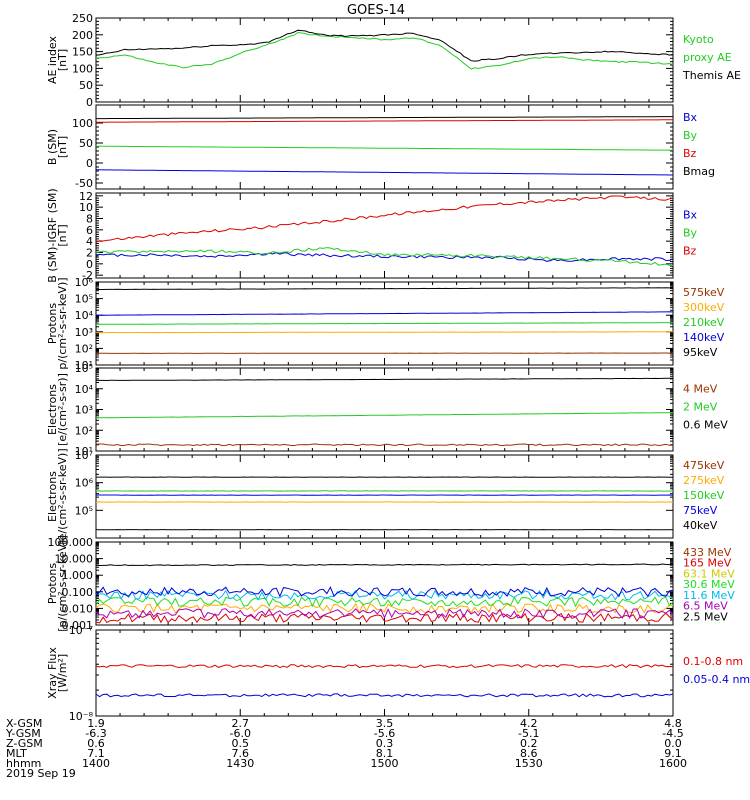 This screenshot has width=750, height=800. What do you see at coordinates (86, 85) in the screenshot?
I see `y-tick-label: 50` at bounding box center [86, 85].